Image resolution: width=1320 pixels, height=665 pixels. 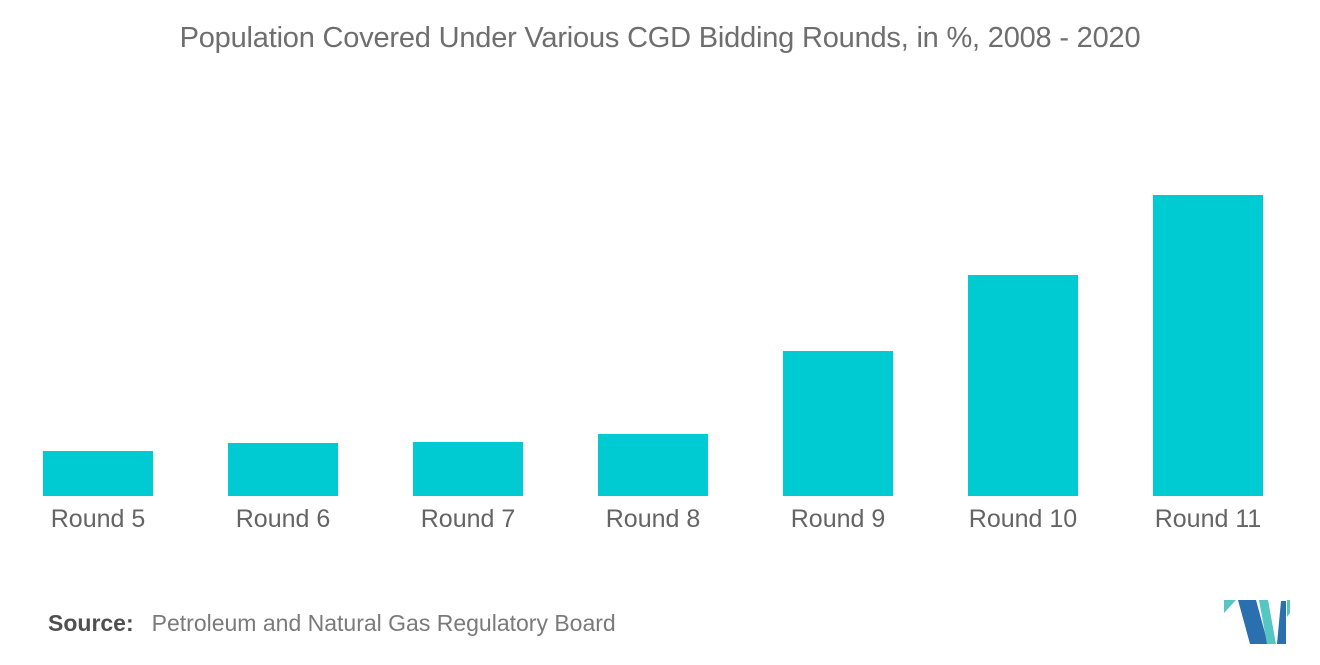 What do you see at coordinates (1023, 519) in the screenshot?
I see `category-label-round-10: Round 10` at bounding box center [1023, 519].